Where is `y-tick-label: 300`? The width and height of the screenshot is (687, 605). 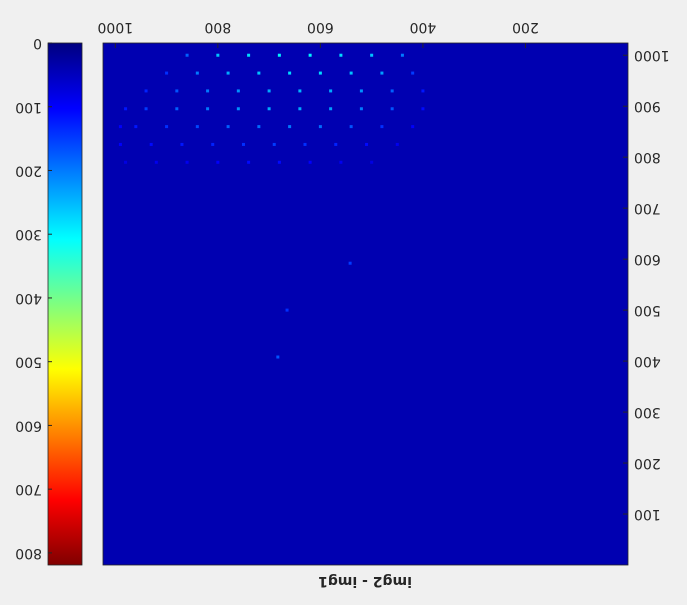 y-tick-label: 300 is located at coordinates (647, 412).